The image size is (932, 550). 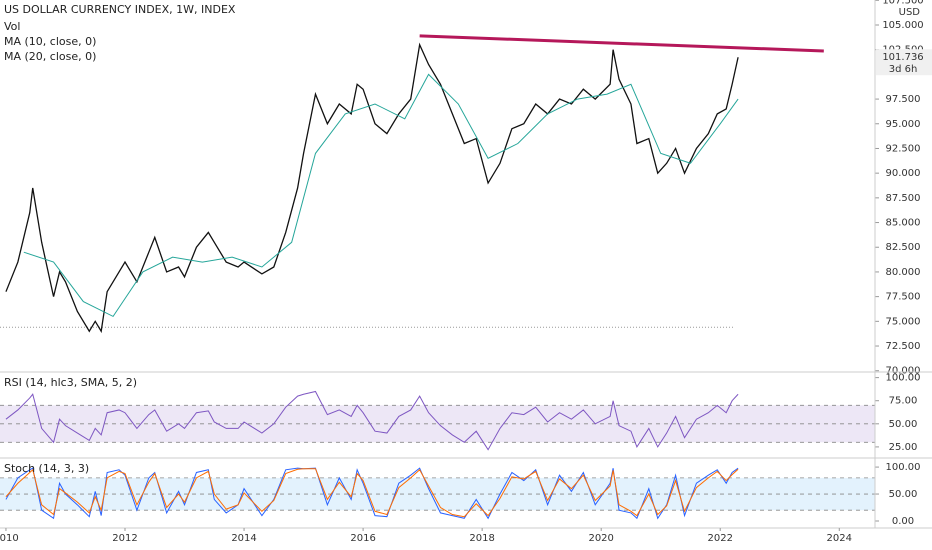 I want to click on x-tick-label: 2020, so click(x=600, y=538).